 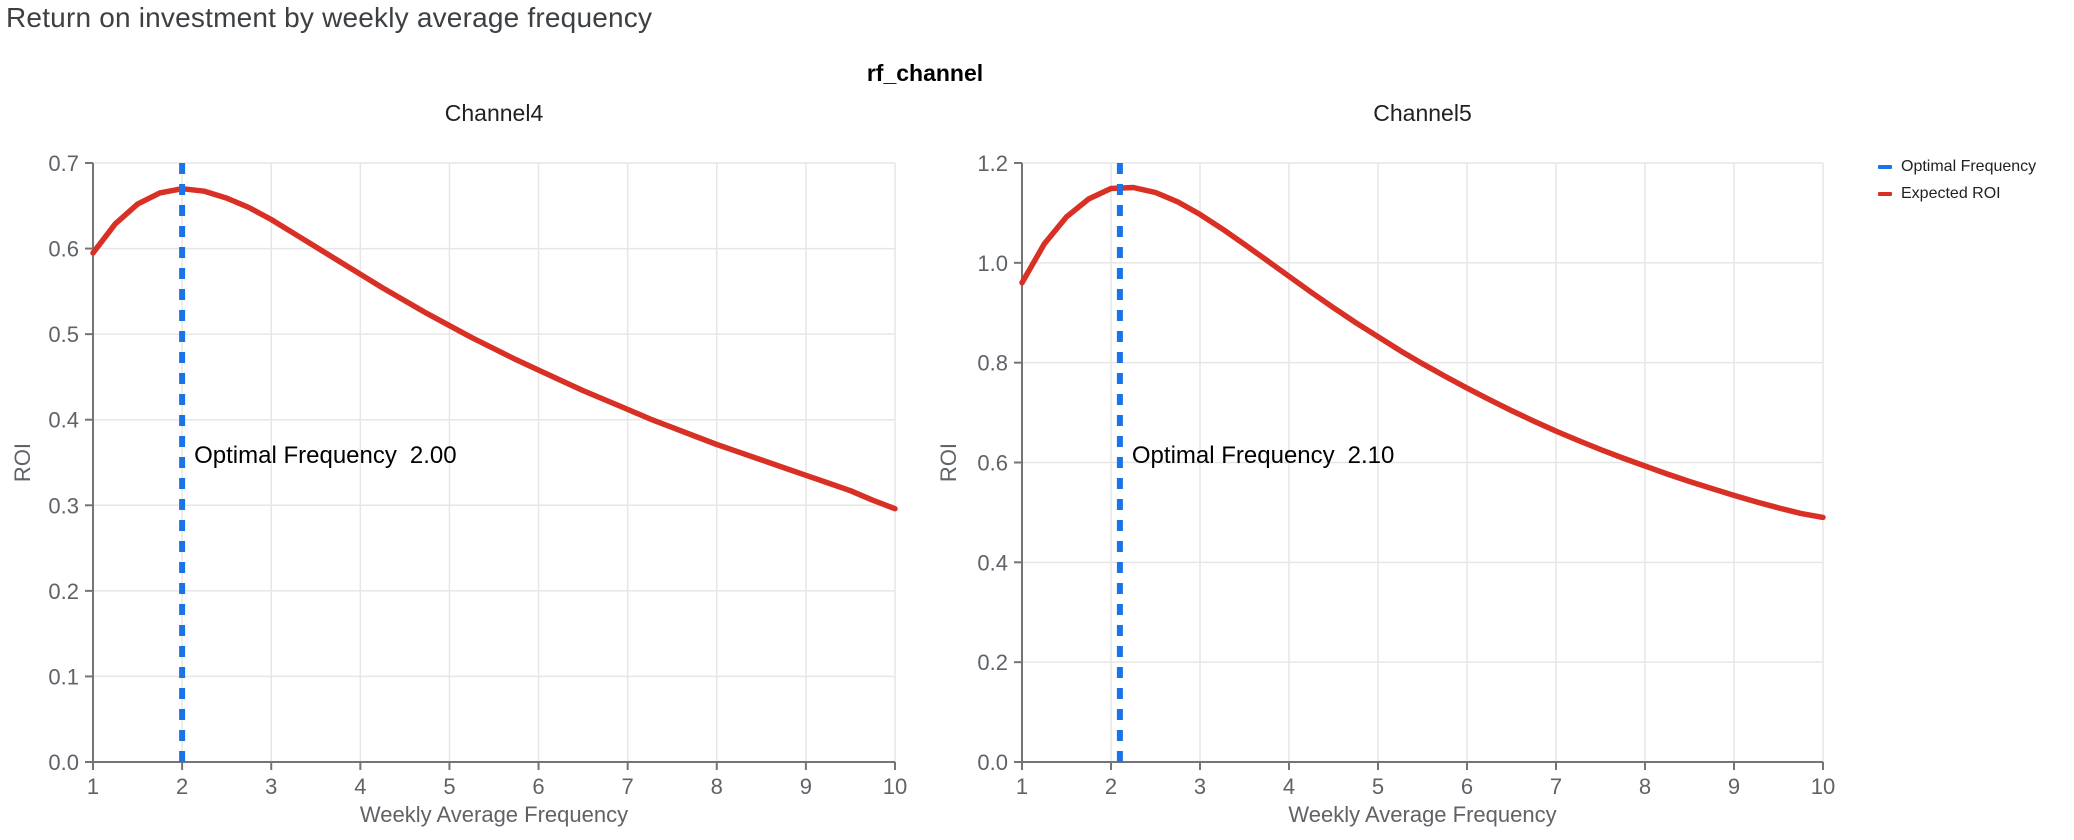 What do you see at coordinates (1951, 193) in the screenshot?
I see `legend-label-expected-roi: Expected ROI` at bounding box center [1951, 193].